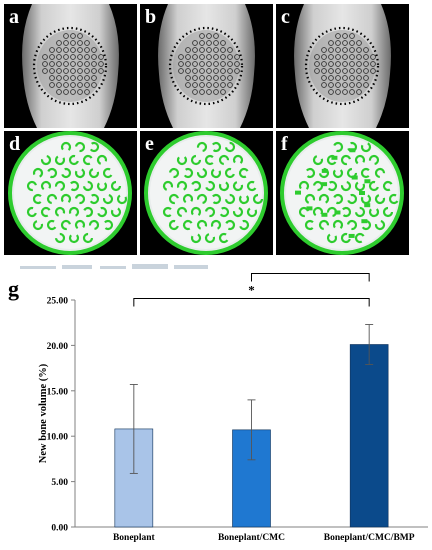 The image size is (432, 550). I want to click on panel-c: c, so click(342, 66).